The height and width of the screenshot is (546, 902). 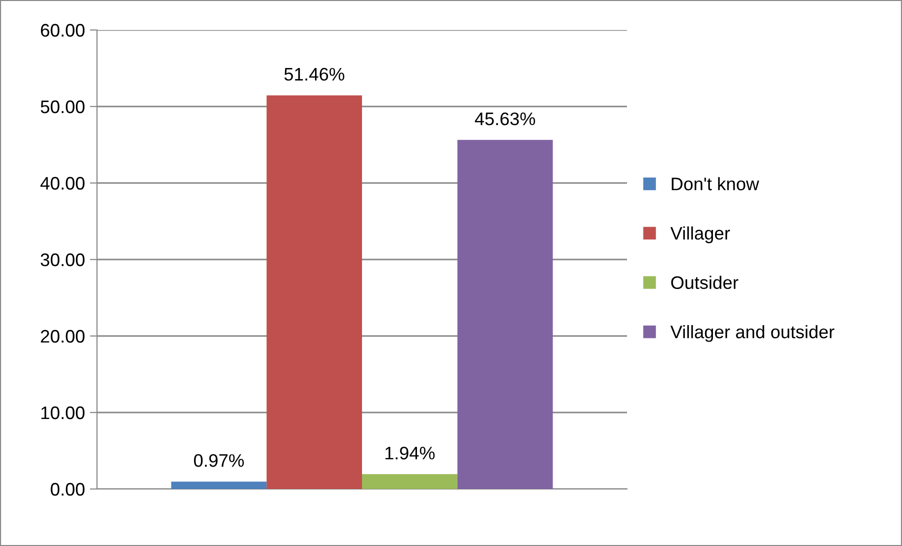 I want to click on legend-label: Don't know, so click(x=716, y=183).